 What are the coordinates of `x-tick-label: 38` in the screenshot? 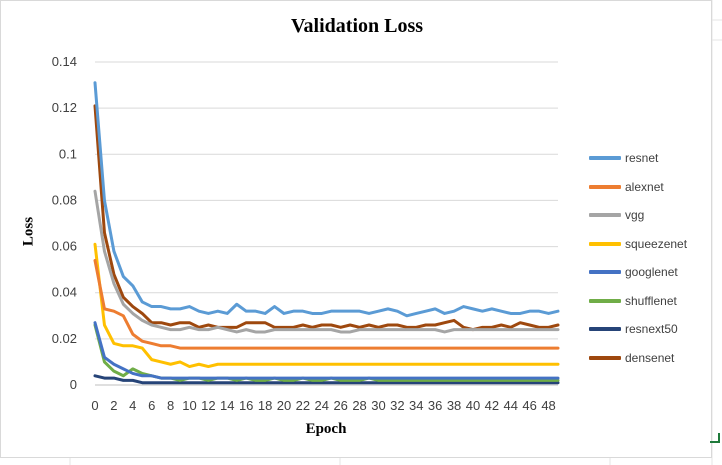 It's located at (454, 405).